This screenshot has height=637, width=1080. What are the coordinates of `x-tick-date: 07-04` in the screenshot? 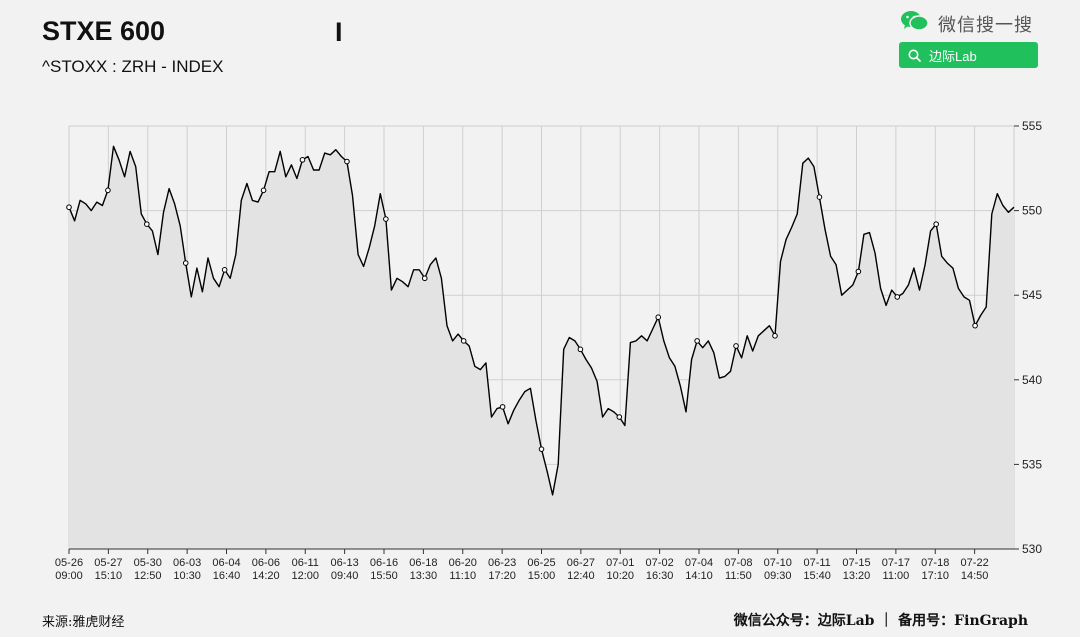 It's located at (699, 563).